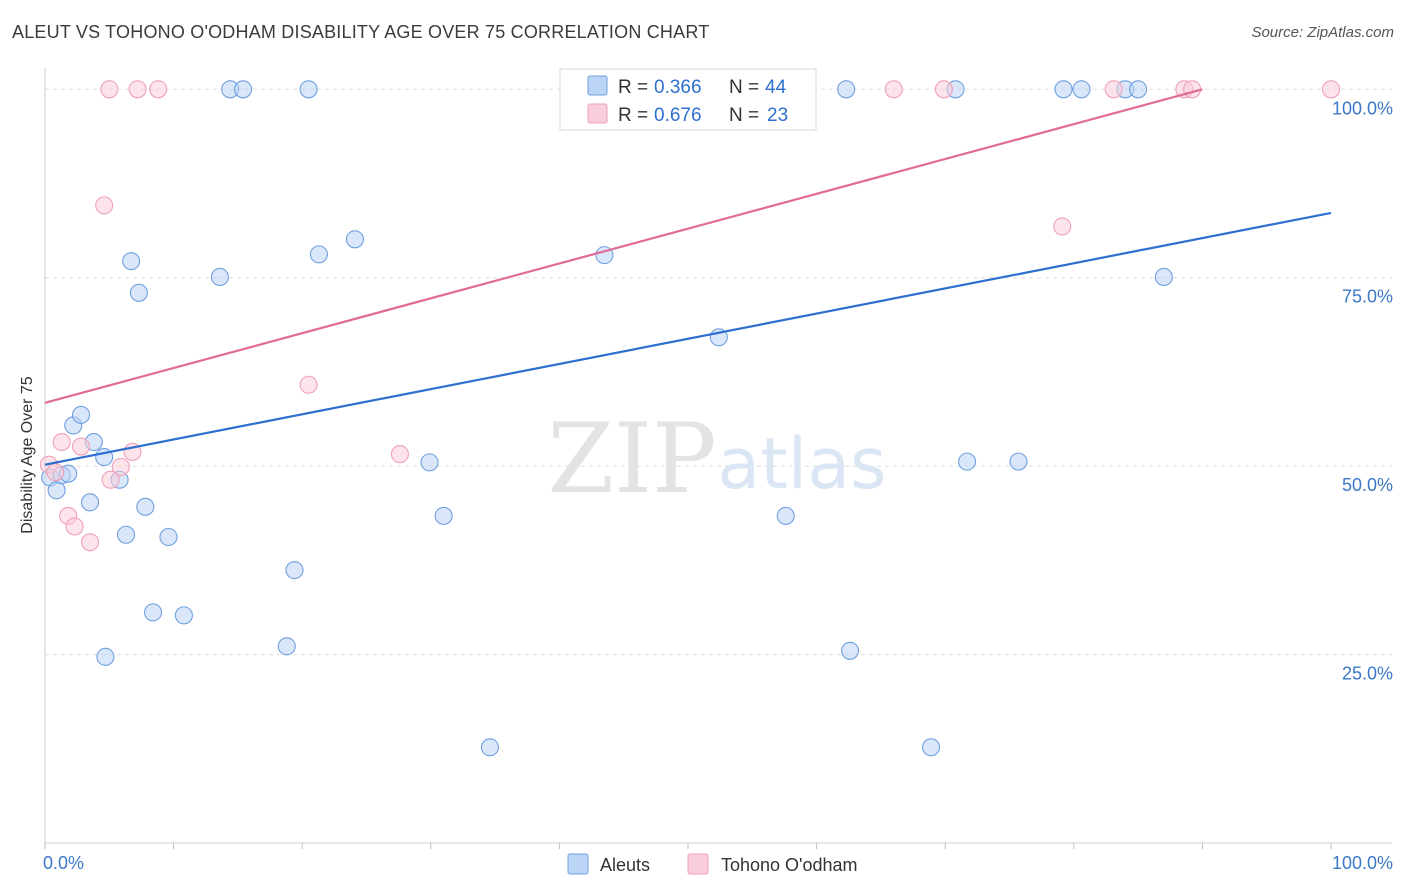  What do you see at coordinates (63, 863) in the screenshot?
I see `x-tick-label: 0.0%` at bounding box center [63, 863].